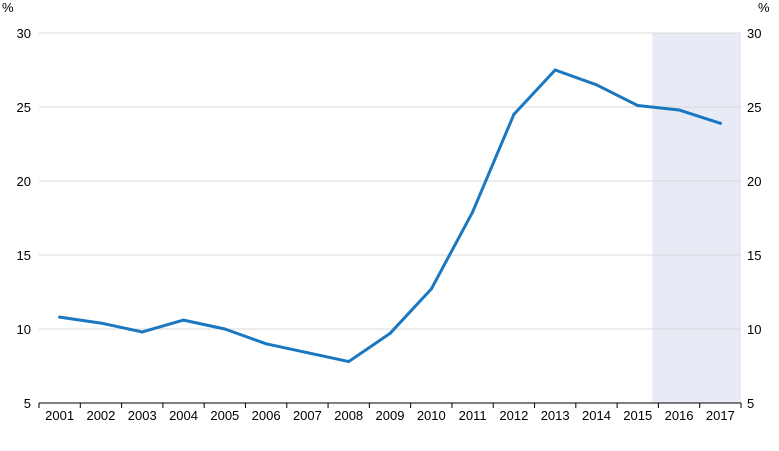 The image size is (779, 451). I want to click on data-point-2003, so click(142, 332).